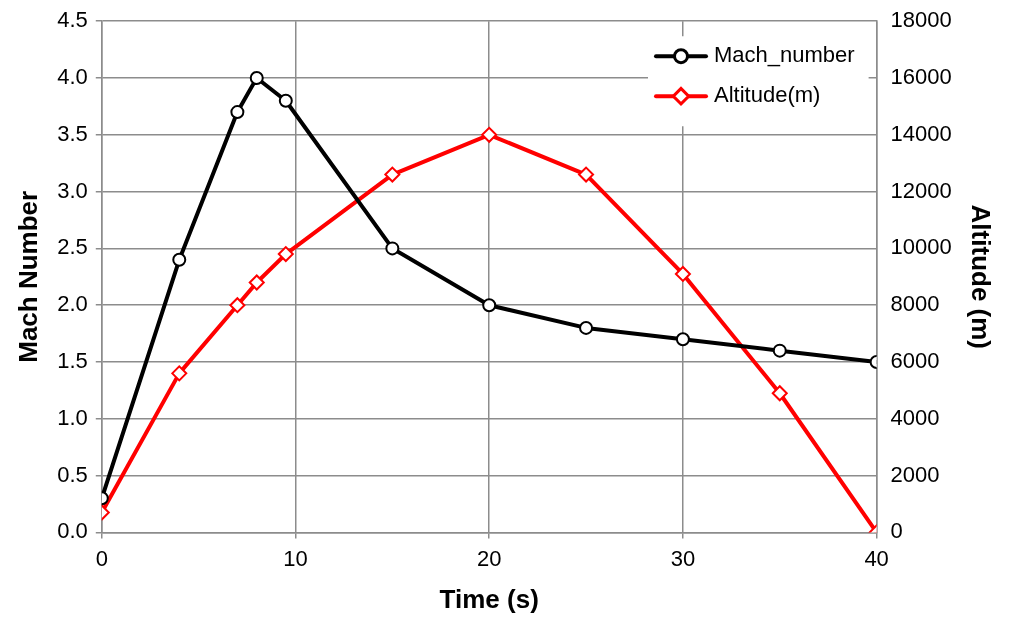 This screenshot has height=630, width=1009. Describe the element at coordinates (72, 77) in the screenshot. I see `y-tick-label: 4.0` at that location.